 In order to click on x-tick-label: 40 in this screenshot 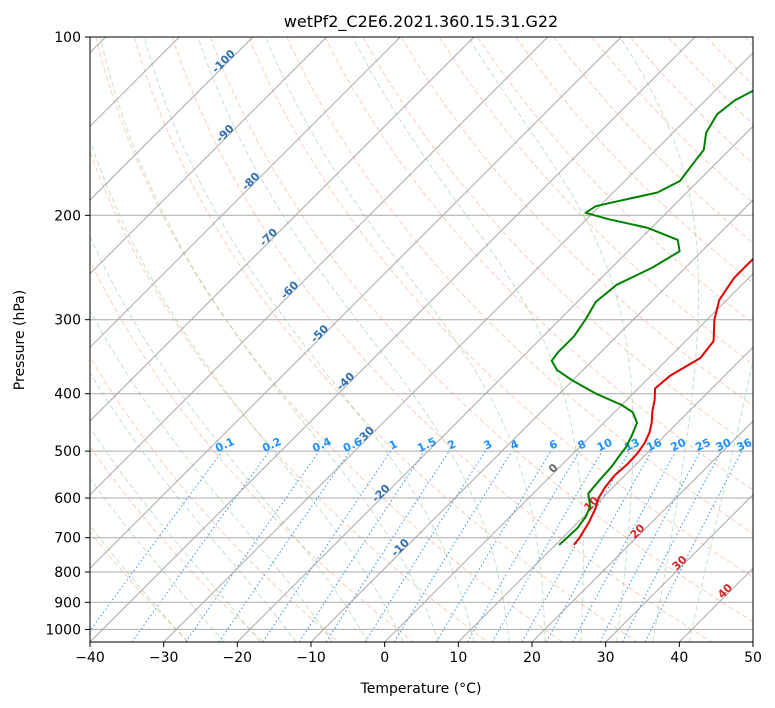, I will do `click(679, 658)`.